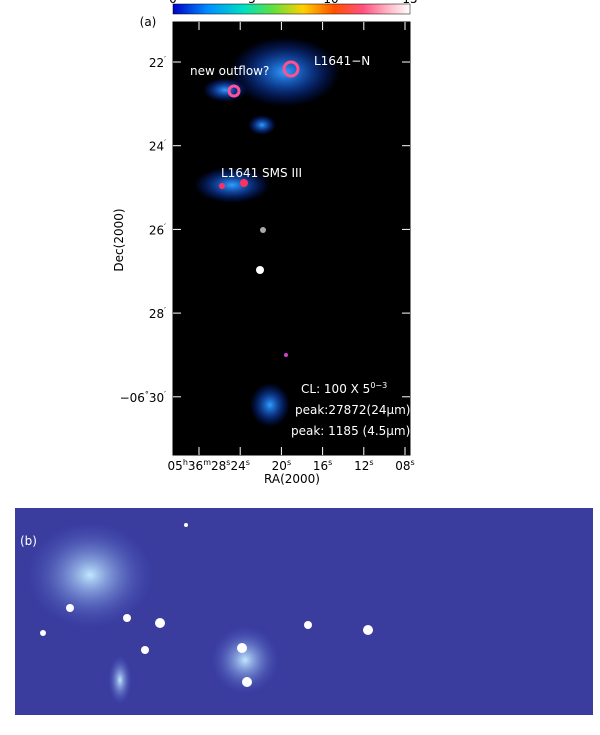  I want to click on y-tick-label: −06°30′, so click(143, 397).